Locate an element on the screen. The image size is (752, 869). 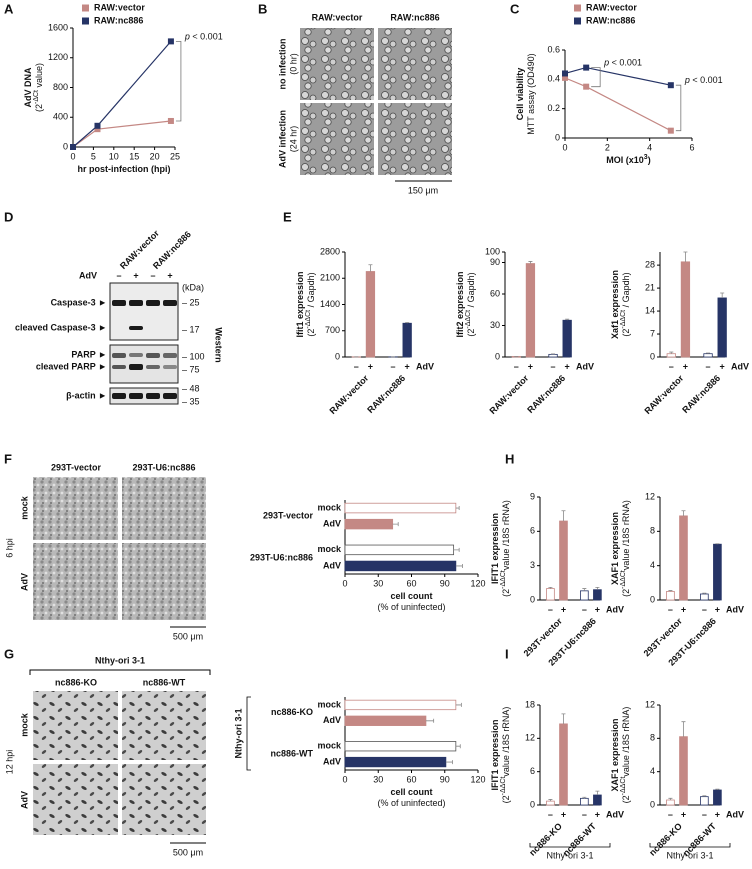
x-axis-label: cell count is located at coordinates (411, 792).